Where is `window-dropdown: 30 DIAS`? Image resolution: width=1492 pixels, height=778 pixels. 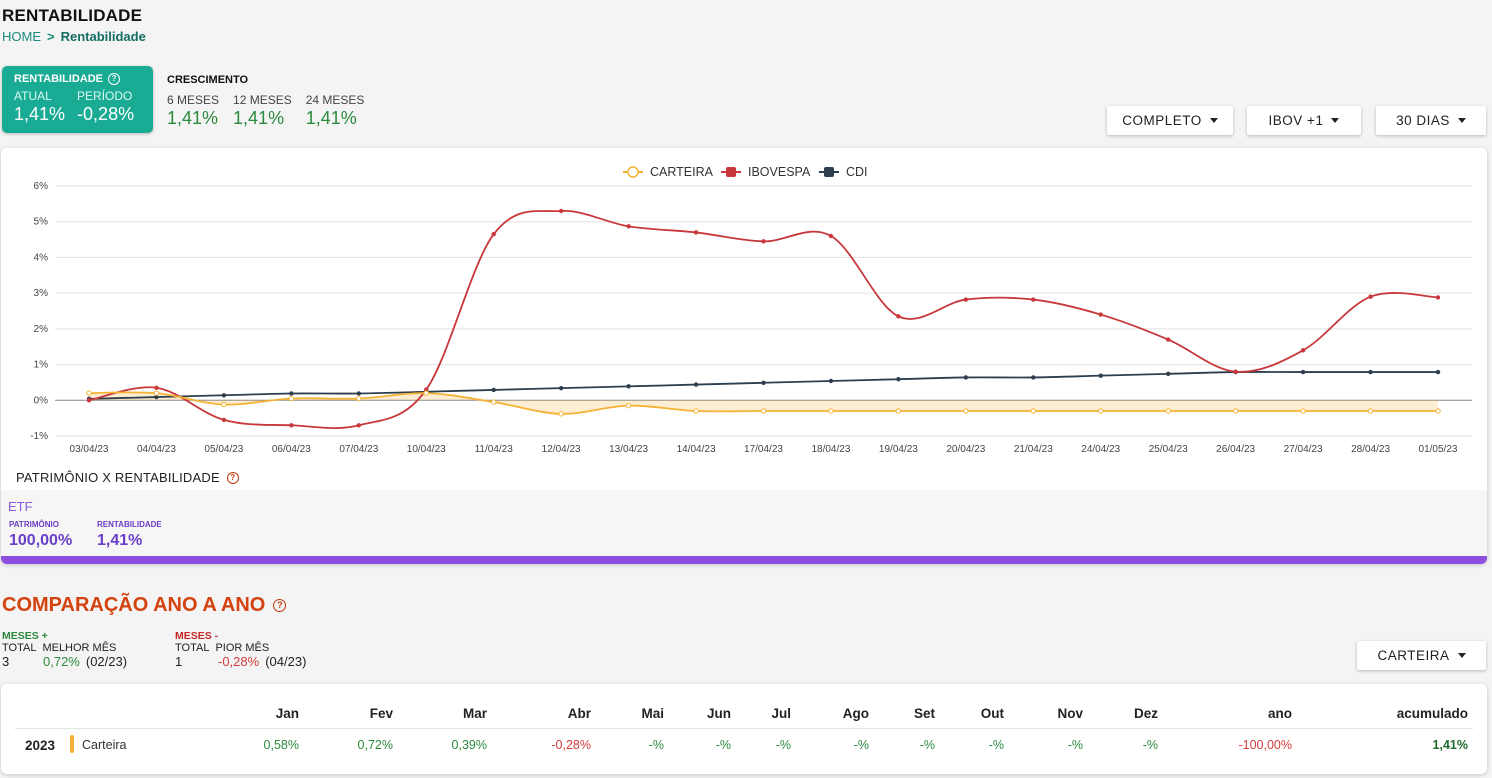 window-dropdown: 30 DIAS is located at coordinates (1431, 120).